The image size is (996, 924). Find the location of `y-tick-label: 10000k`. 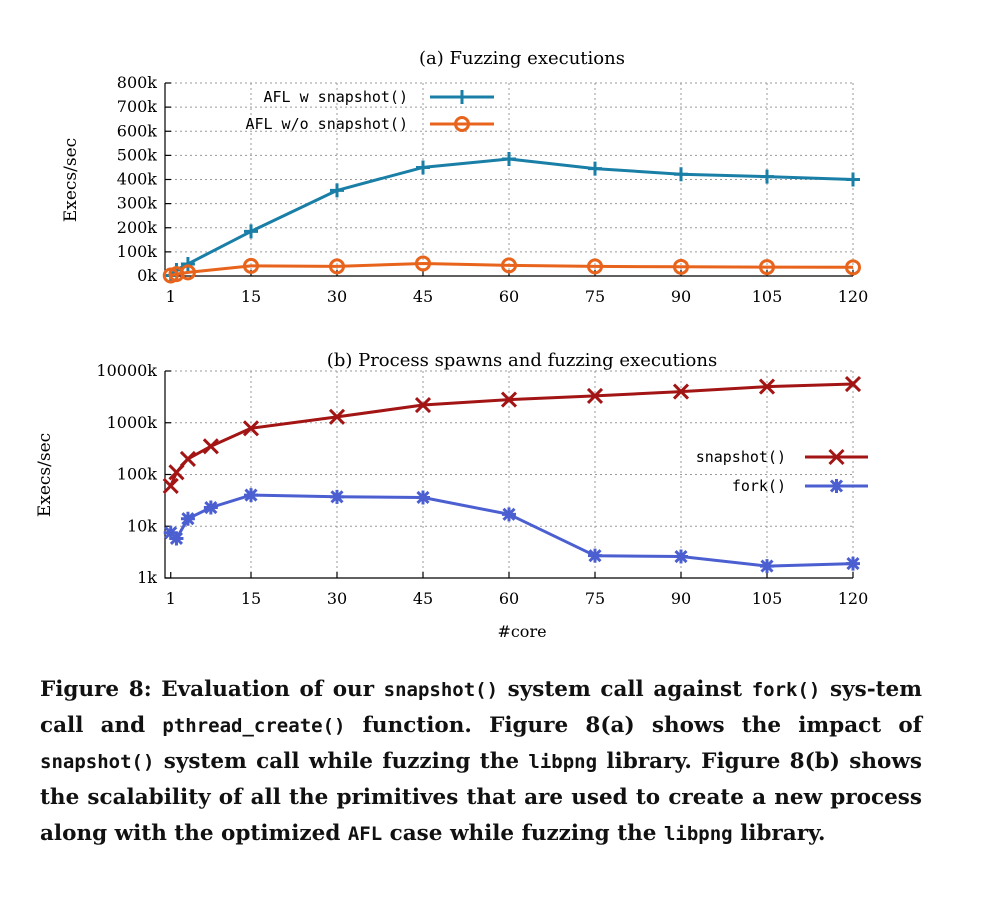

y-tick-label: 10000k is located at coordinates (126, 370).